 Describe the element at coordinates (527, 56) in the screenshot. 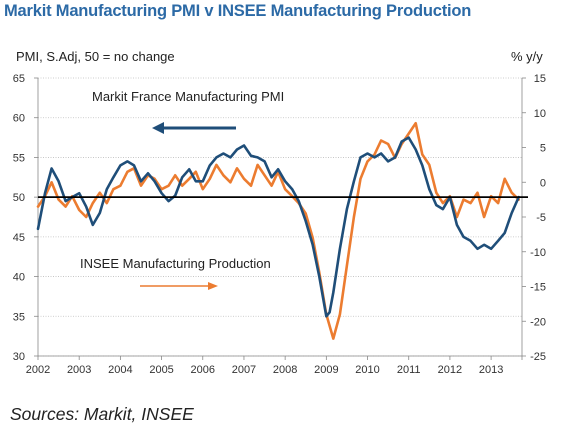

I see `right-axis-label: % y/y` at that location.